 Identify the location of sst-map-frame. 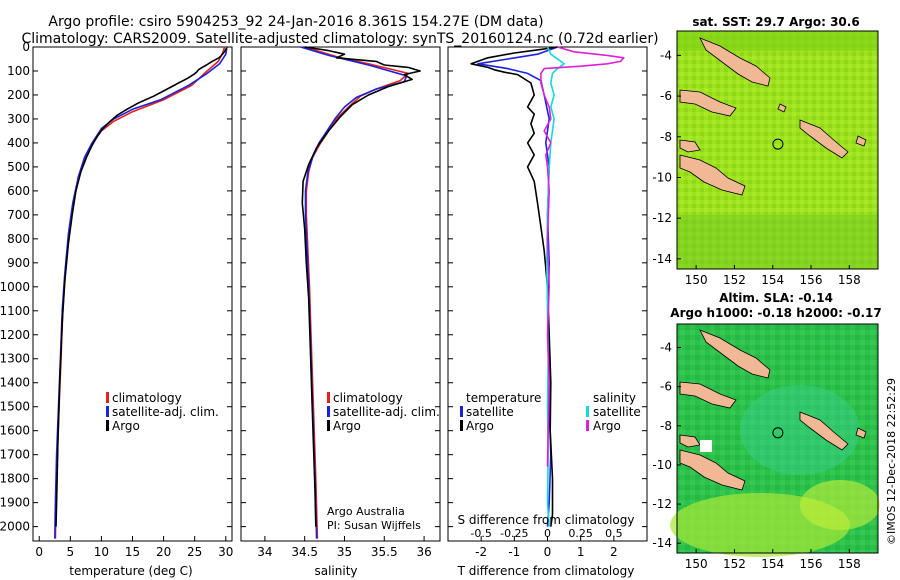
(777, 150).